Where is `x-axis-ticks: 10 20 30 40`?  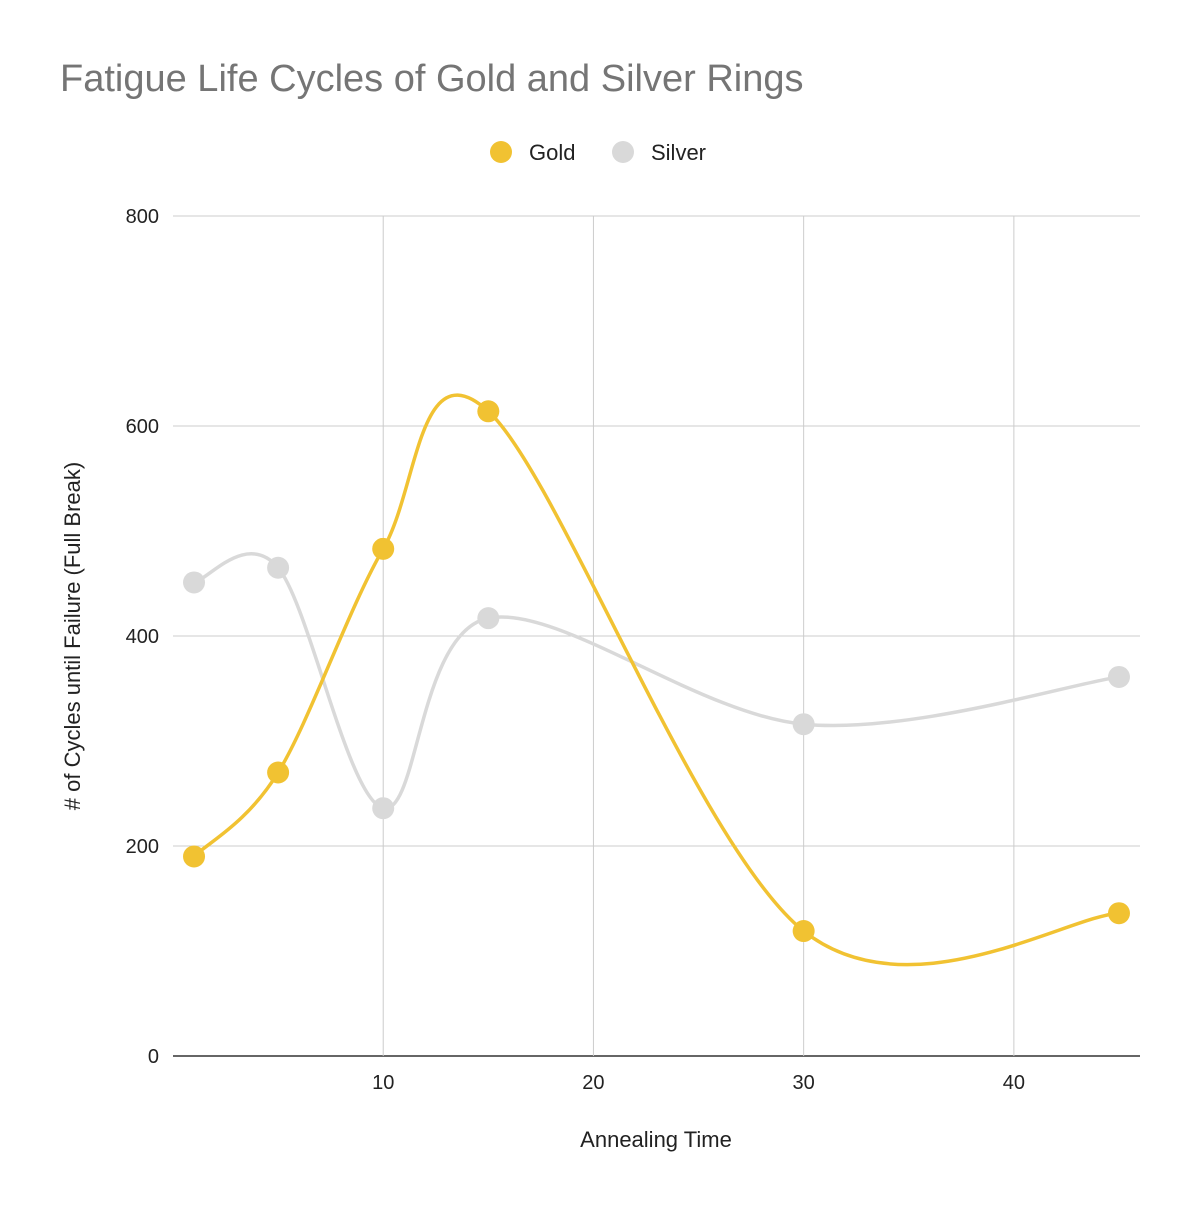 x-axis-ticks: 10 20 30 40 is located at coordinates (698, 1083).